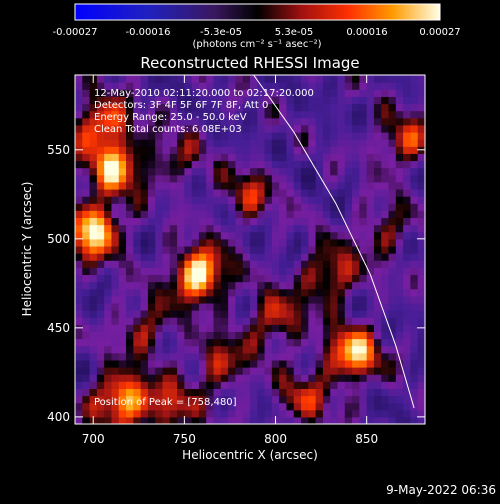 The height and width of the screenshot is (504, 500). Describe the element at coordinates (204, 93) in the screenshot. I see `annotation-time-range: 12-May-2010 02:11:20.000 to 02:17:20.000` at that location.